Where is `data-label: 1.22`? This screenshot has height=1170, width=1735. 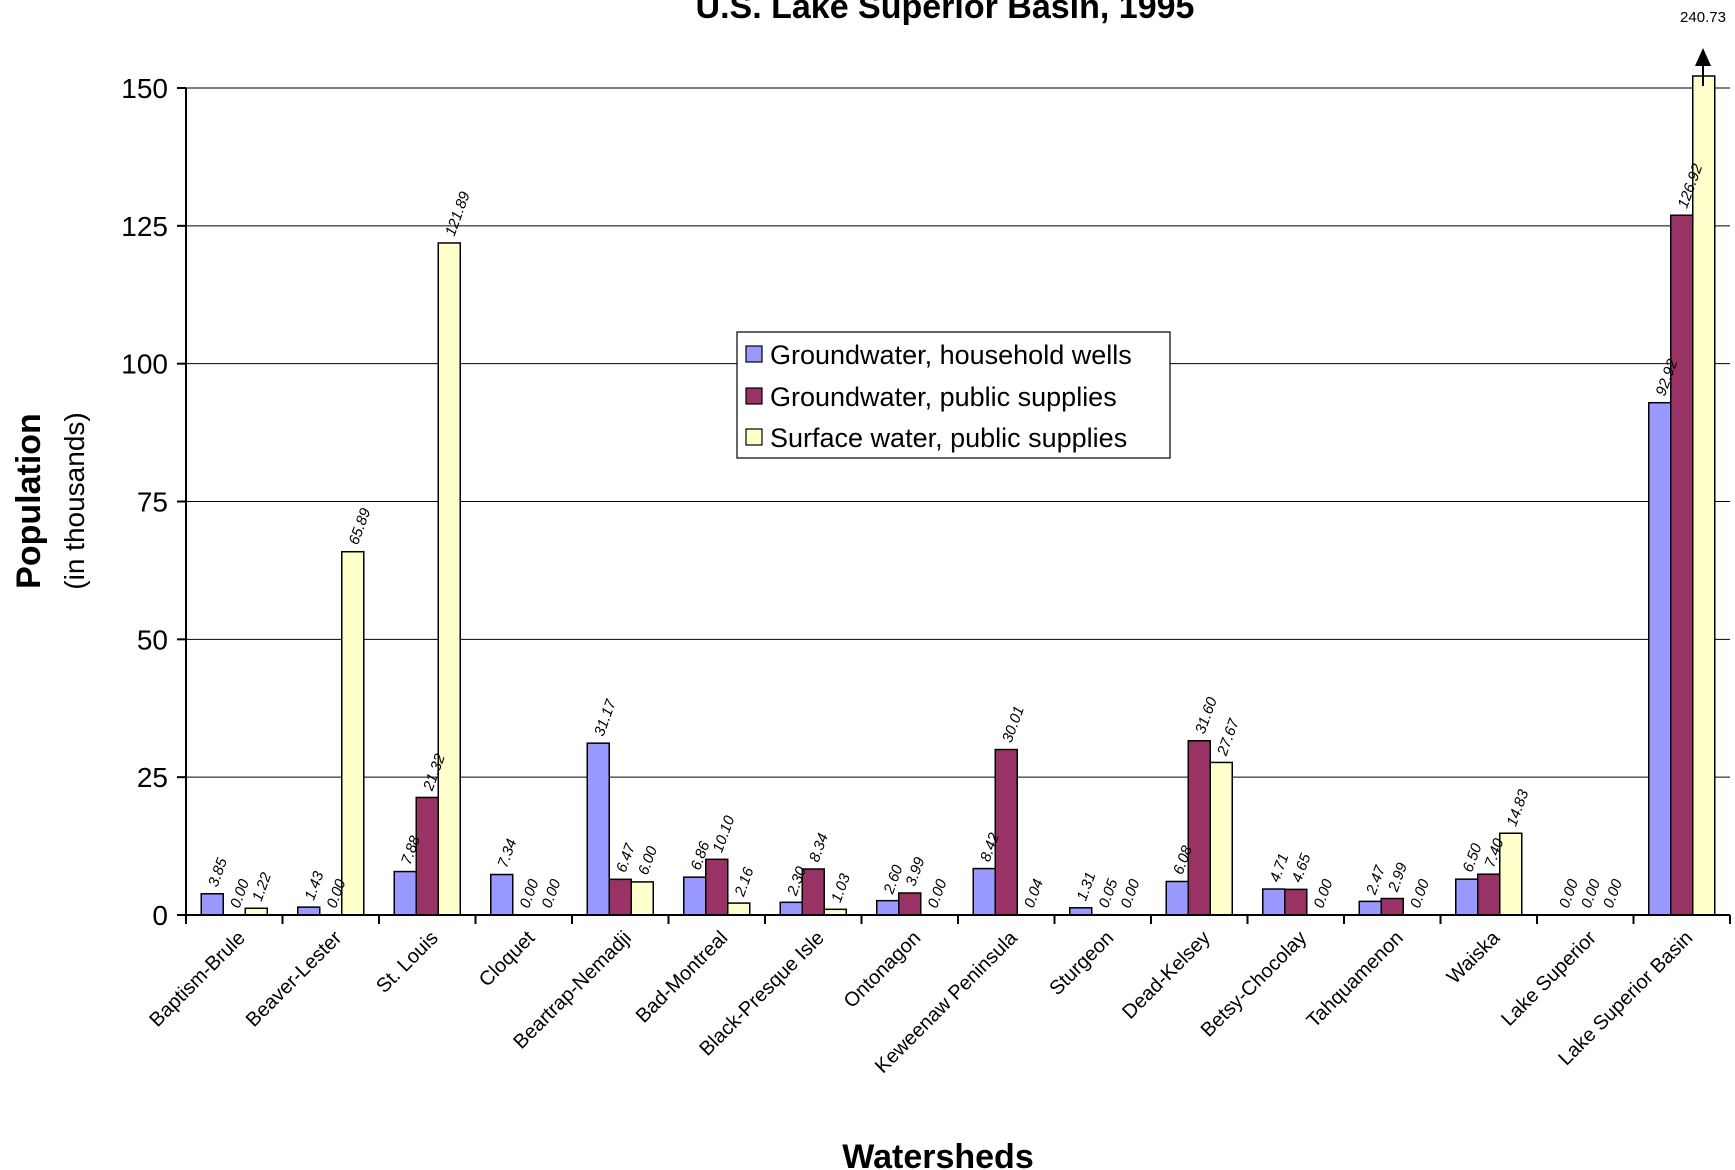
data-label: 1.22 is located at coordinates (262, 887).